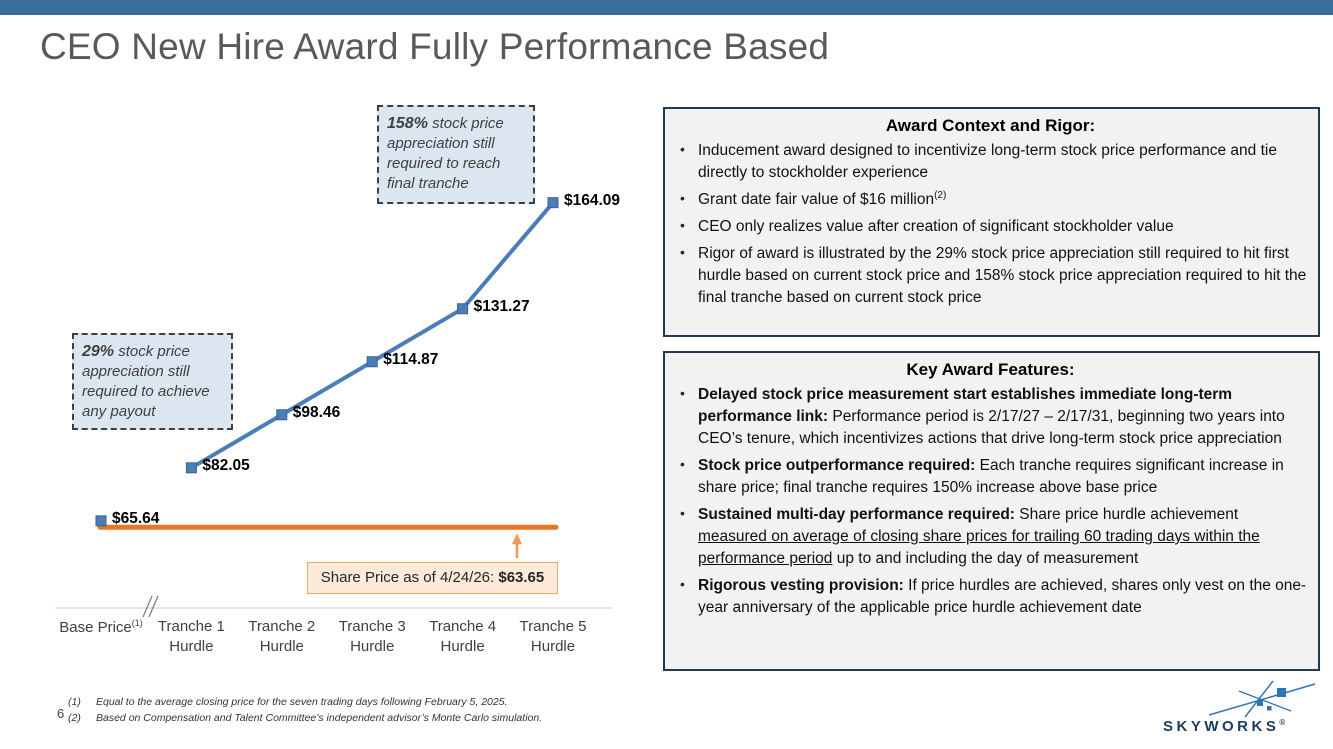 The width and height of the screenshot is (1333, 749). What do you see at coordinates (1126, 514) in the screenshot?
I see `bullet-text: Share price hurdle achievement` at bounding box center [1126, 514].